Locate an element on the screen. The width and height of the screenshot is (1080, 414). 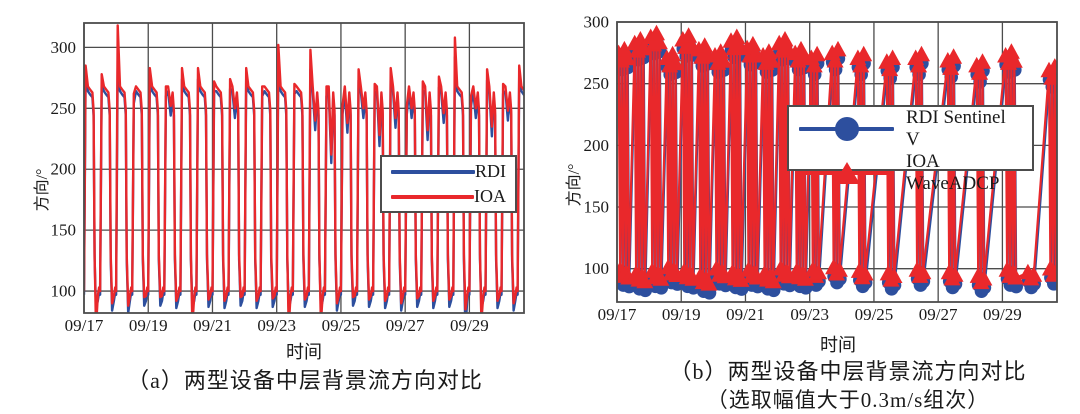
ioa-triangle-marker-icon is located at coordinates (847, 173).